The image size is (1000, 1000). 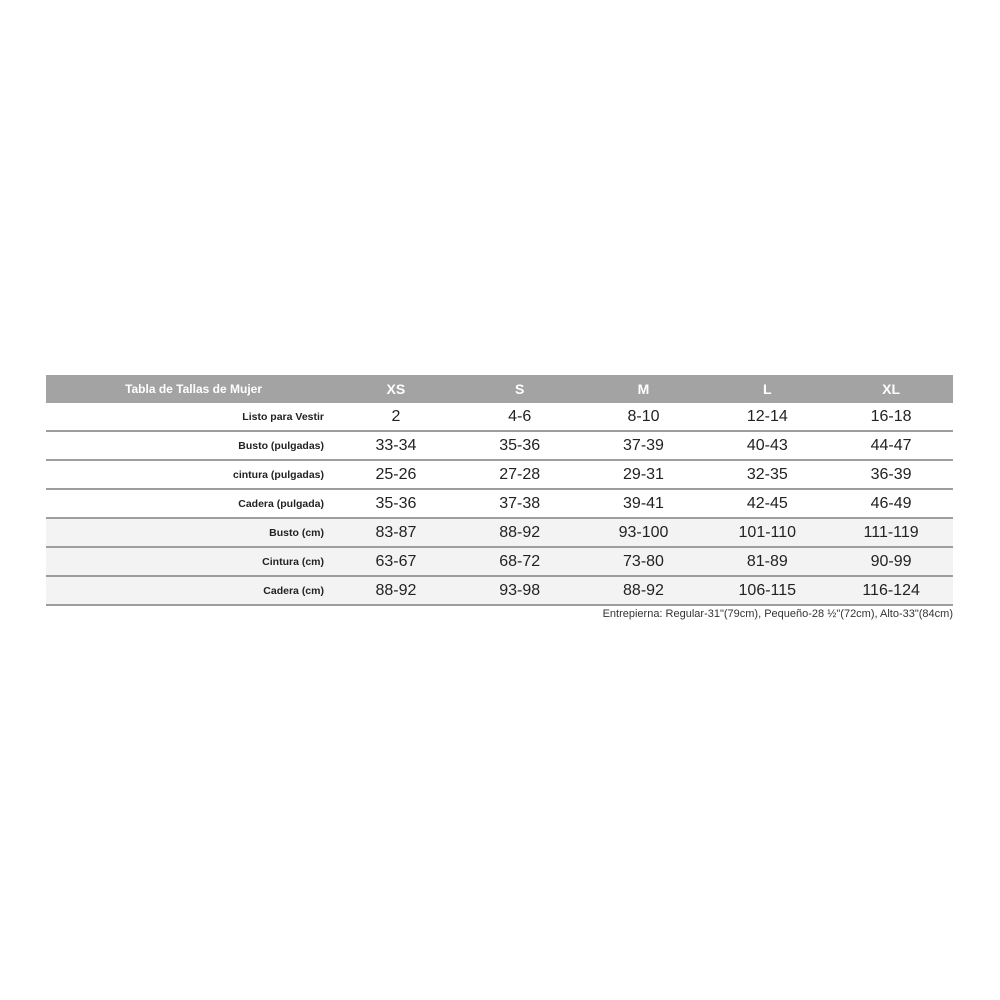 I want to click on row-label: Listo para Vestir, so click(x=190, y=417).